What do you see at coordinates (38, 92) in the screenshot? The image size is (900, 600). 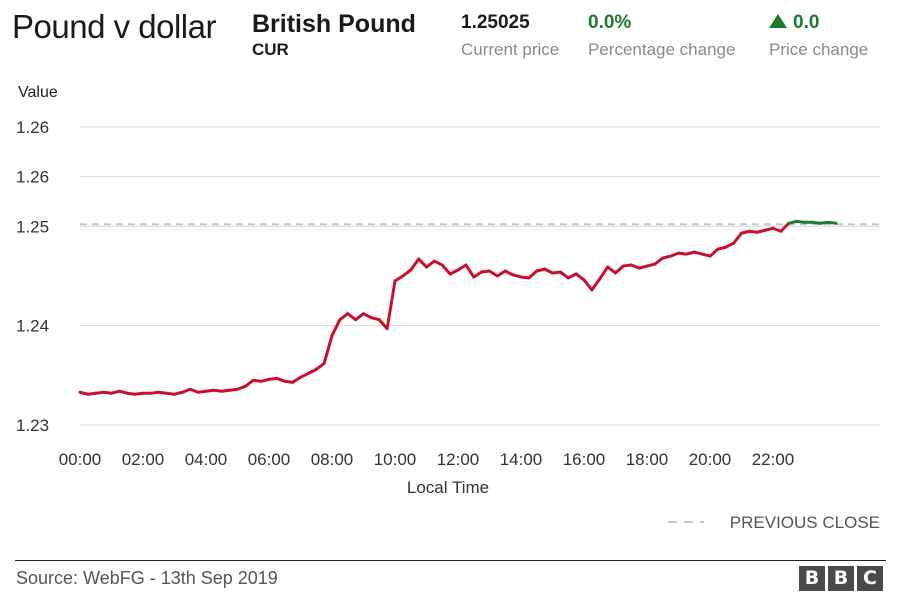 I see `y-axis-label: Value` at bounding box center [38, 92].